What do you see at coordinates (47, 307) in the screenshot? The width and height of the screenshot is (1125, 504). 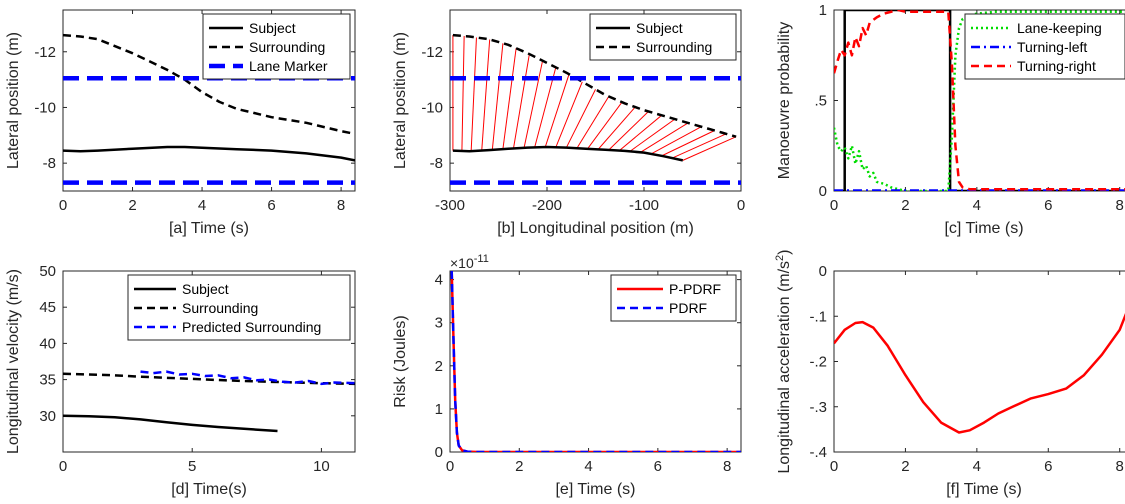 I see `y-tick-label: 45` at bounding box center [47, 307].